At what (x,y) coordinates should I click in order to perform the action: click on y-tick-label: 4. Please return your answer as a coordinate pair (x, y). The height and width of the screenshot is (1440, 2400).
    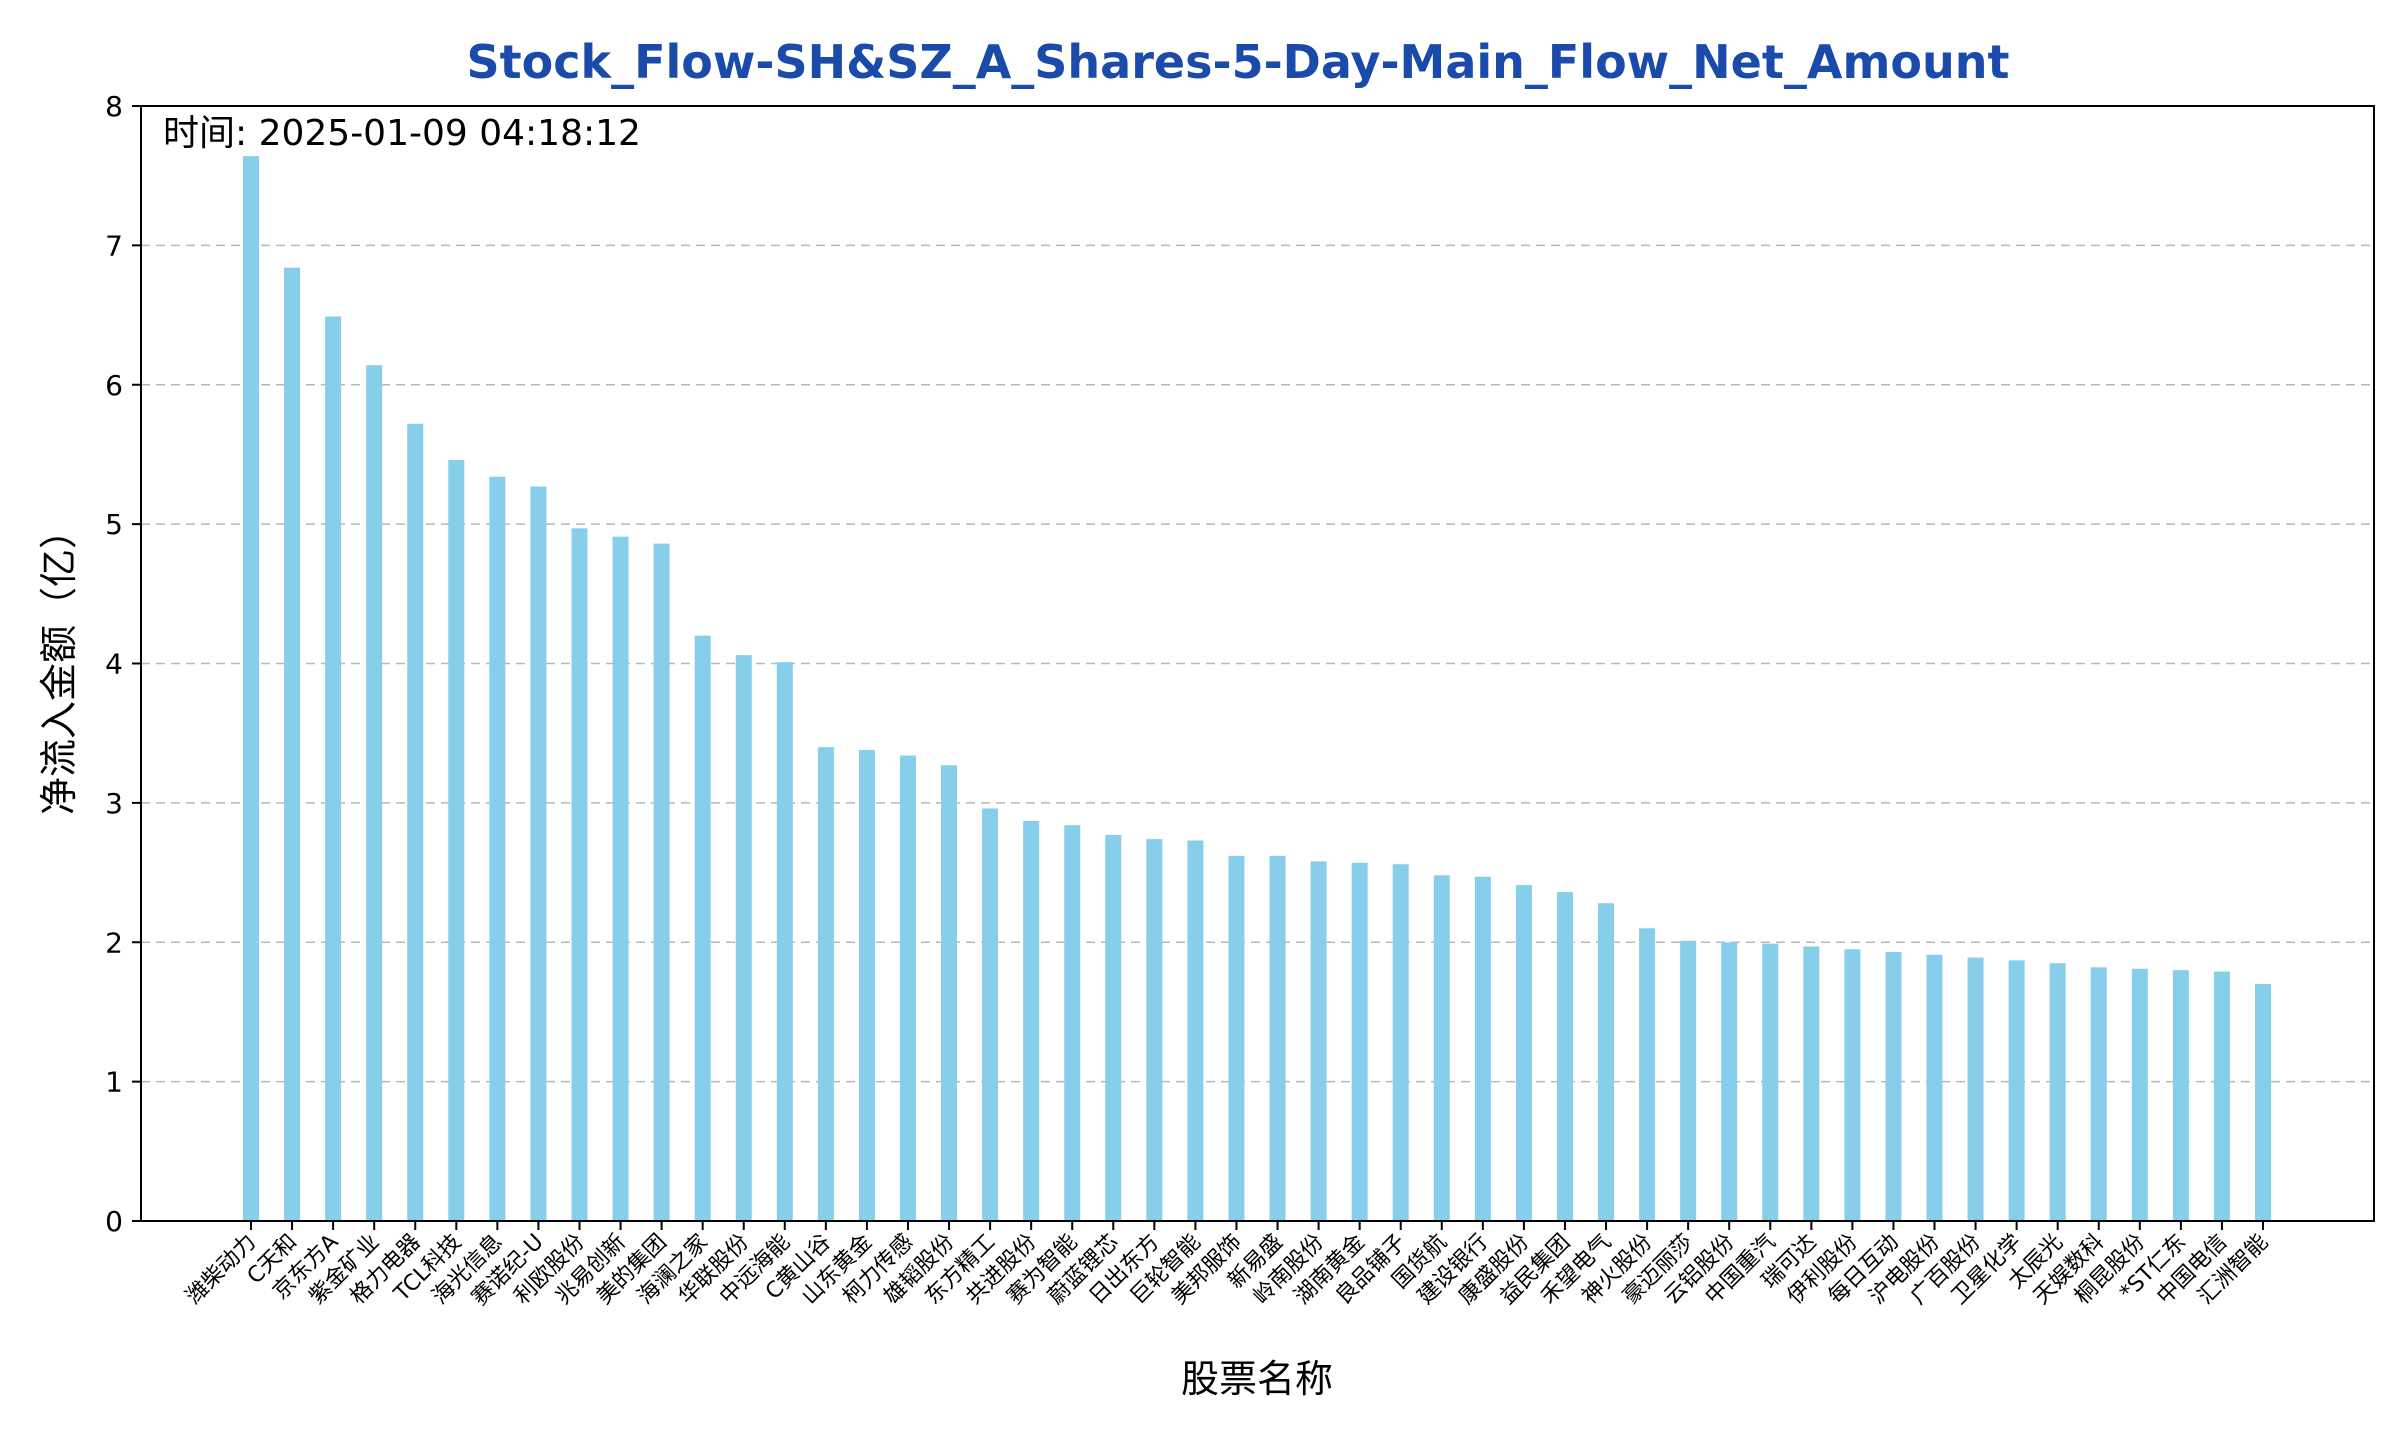
    Looking at the image, I should click on (114, 664).